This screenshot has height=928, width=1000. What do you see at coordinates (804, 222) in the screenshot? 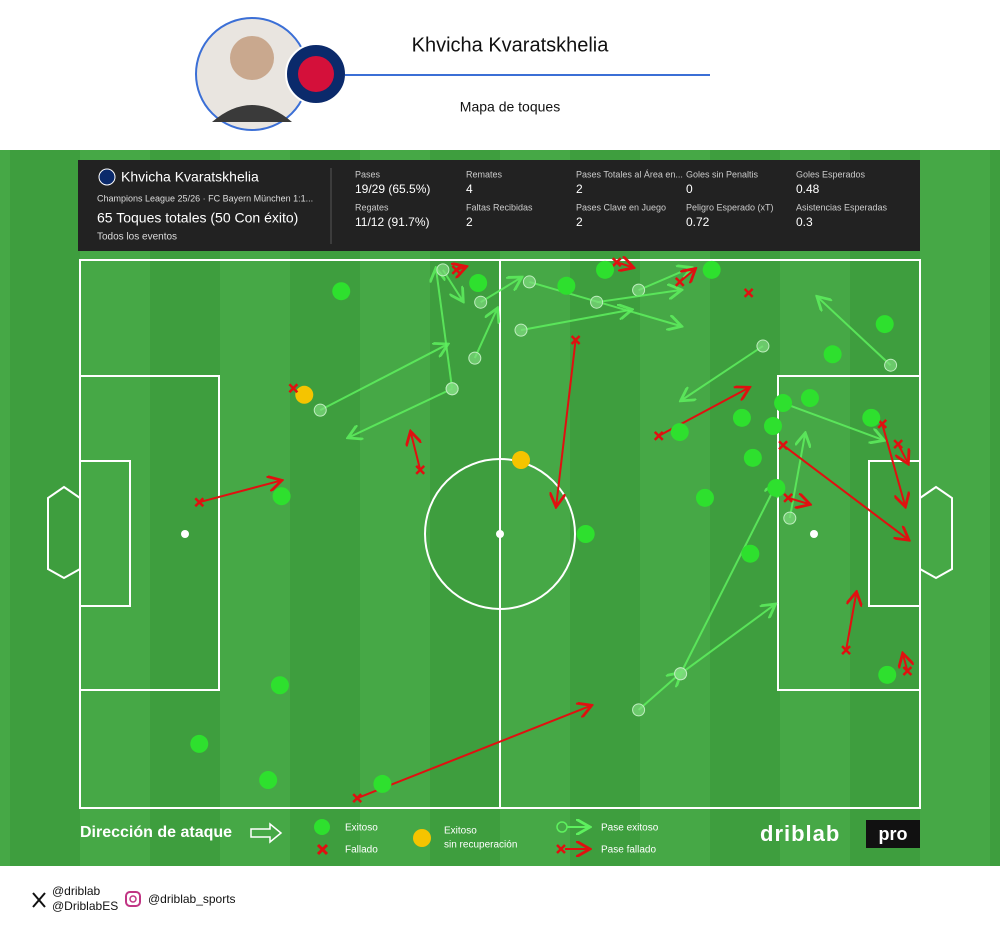
I see `stat-value: 0.3` at bounding box center [804, 222].